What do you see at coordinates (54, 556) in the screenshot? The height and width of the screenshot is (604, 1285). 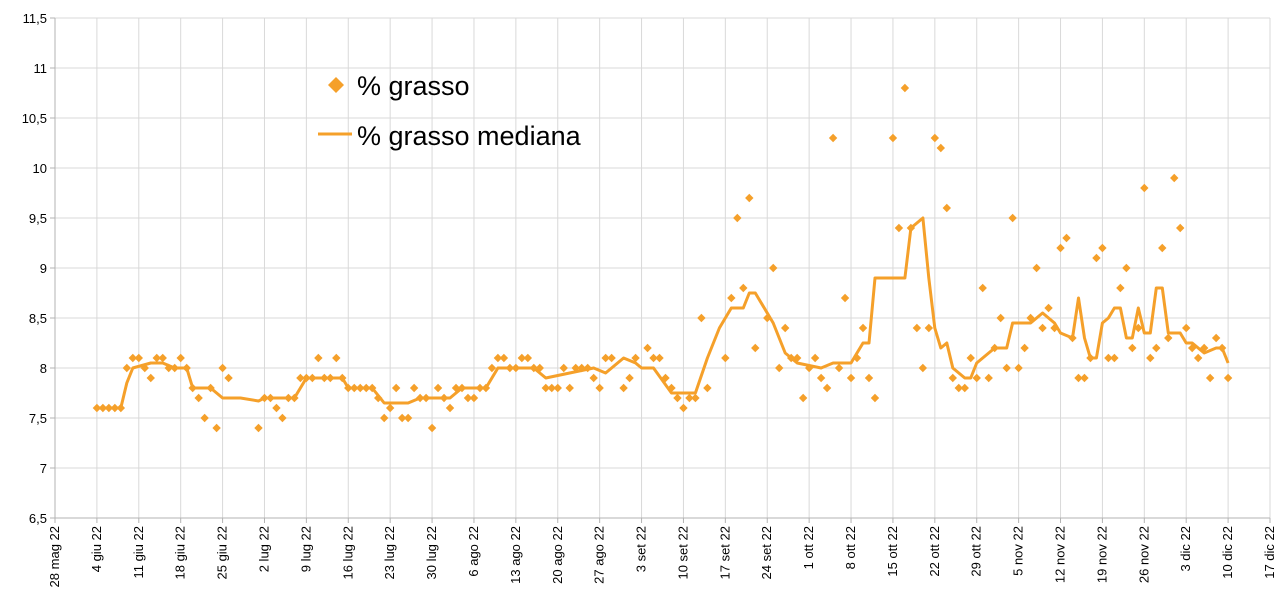 I see `x-tick-label: 28 mag 22` at bounding box center [54, 556].